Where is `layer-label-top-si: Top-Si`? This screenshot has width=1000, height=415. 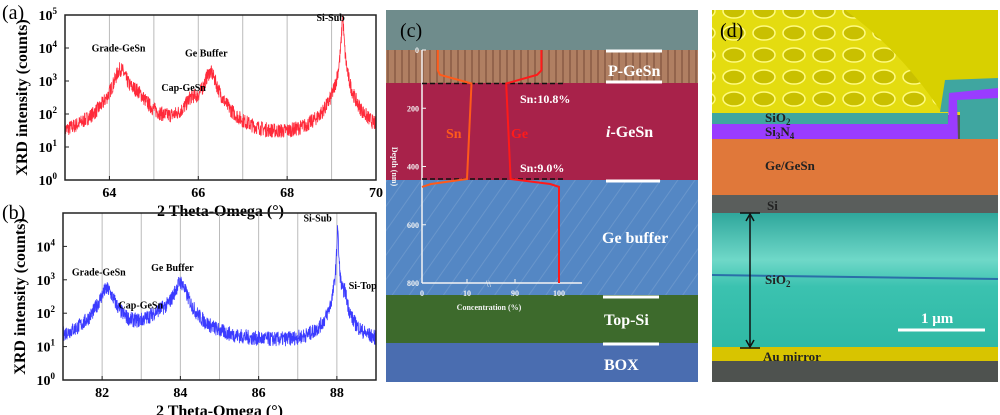
layer-label-top-si: Top-Si is located at coordinates (626, 320).